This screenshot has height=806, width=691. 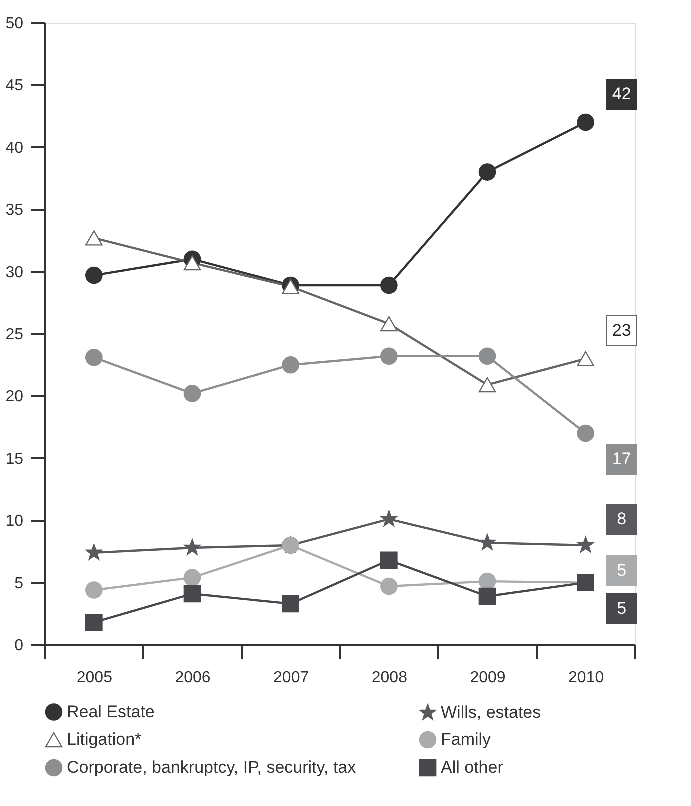 I want to click on y-tick-label: 35, so click(x=15, y=211).